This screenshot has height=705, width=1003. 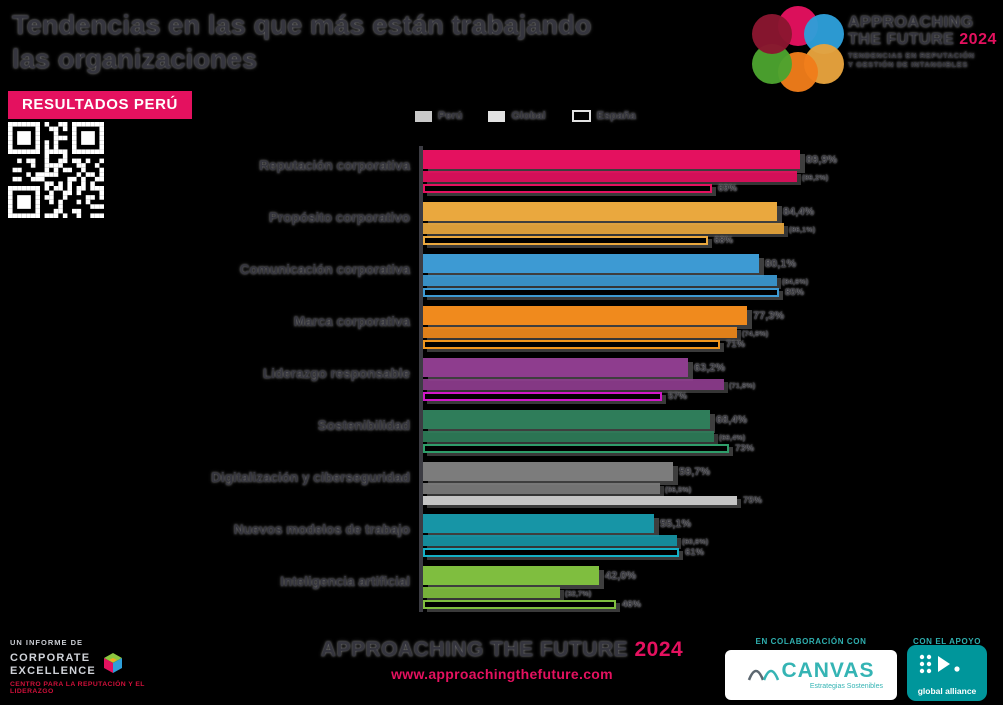 I want to click on legend-item-peru: Perú, so click(x=438, y=116).